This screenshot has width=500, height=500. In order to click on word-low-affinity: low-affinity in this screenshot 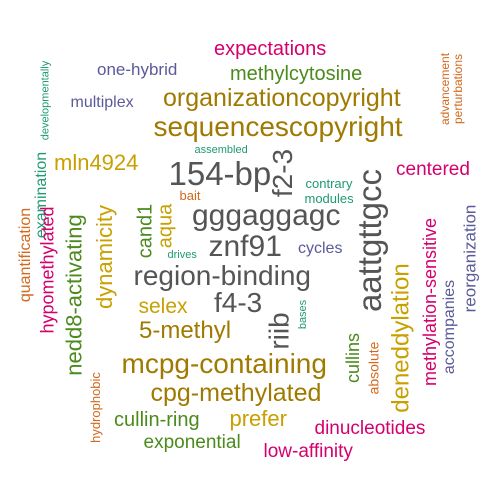, I will do `click(308, 451)`.